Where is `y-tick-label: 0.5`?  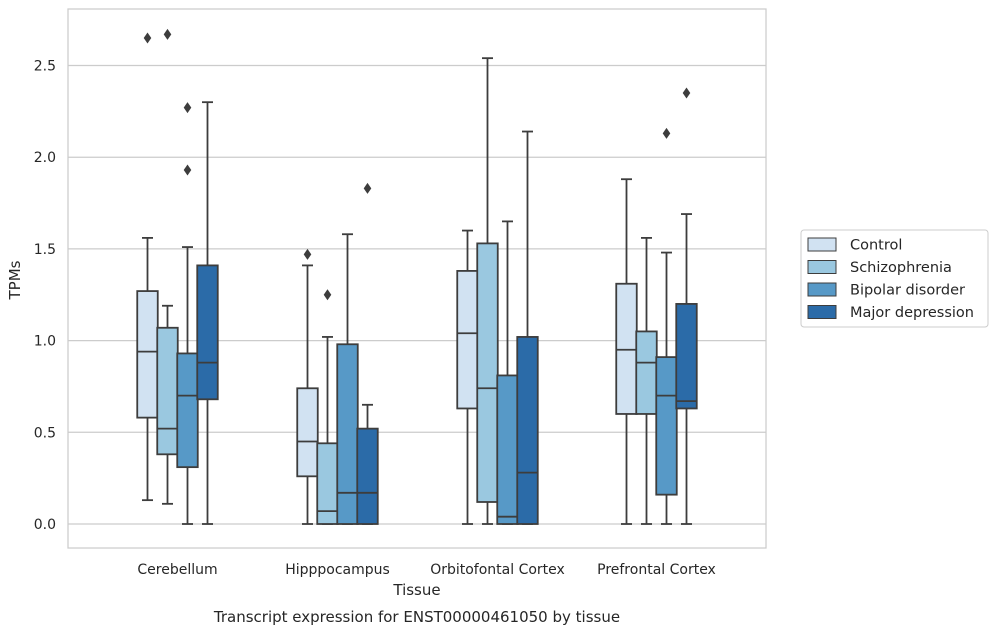
y-tick-label: 0.5 is located at coordinates (45, 433).